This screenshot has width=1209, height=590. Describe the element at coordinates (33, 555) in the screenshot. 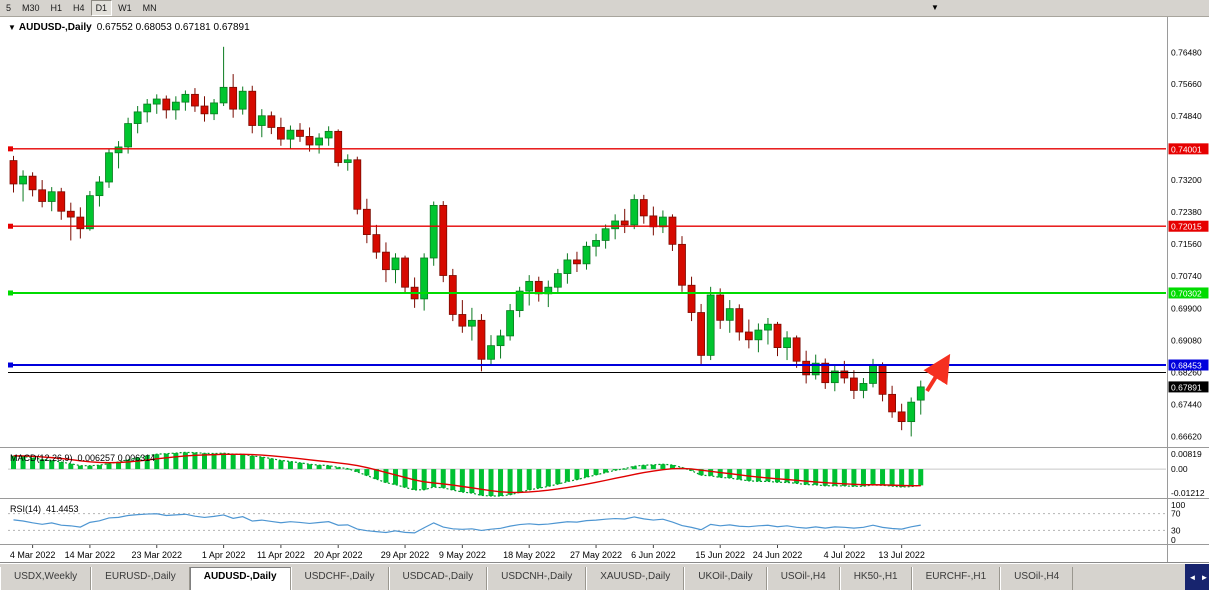

I see `svg-text: 4 Mar 2022` at that location.